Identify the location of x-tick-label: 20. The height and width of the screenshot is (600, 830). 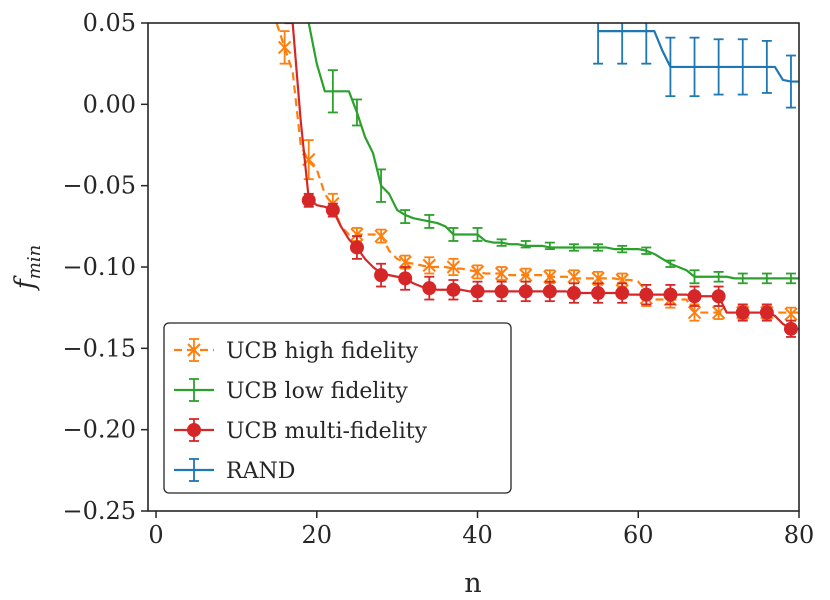
(317, 535).